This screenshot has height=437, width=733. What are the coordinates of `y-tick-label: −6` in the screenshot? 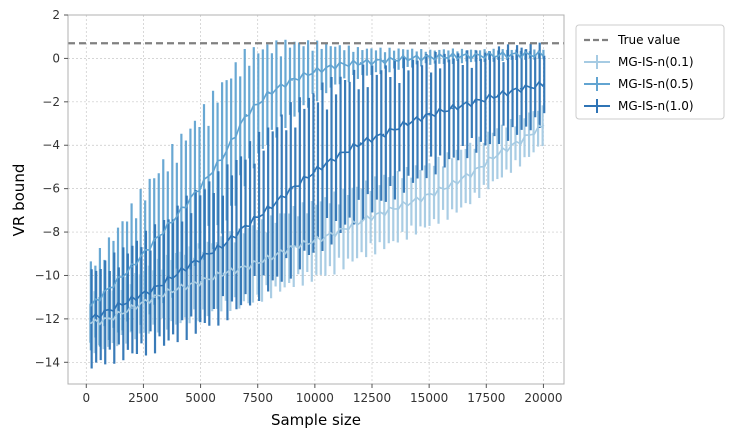 It's located at (51, 189).